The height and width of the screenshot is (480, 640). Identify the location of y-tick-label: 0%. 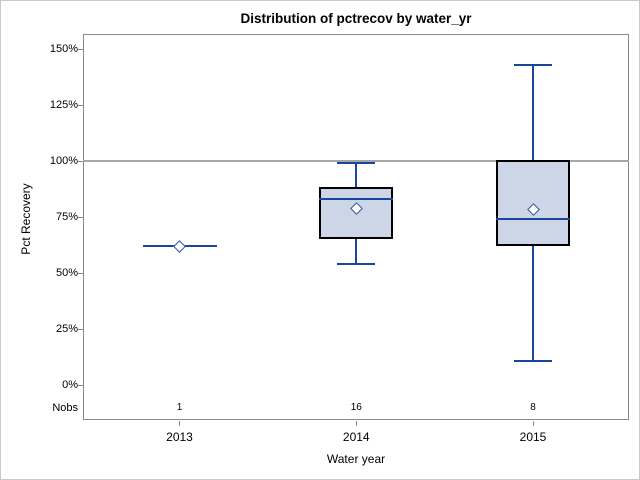
(70, 385).